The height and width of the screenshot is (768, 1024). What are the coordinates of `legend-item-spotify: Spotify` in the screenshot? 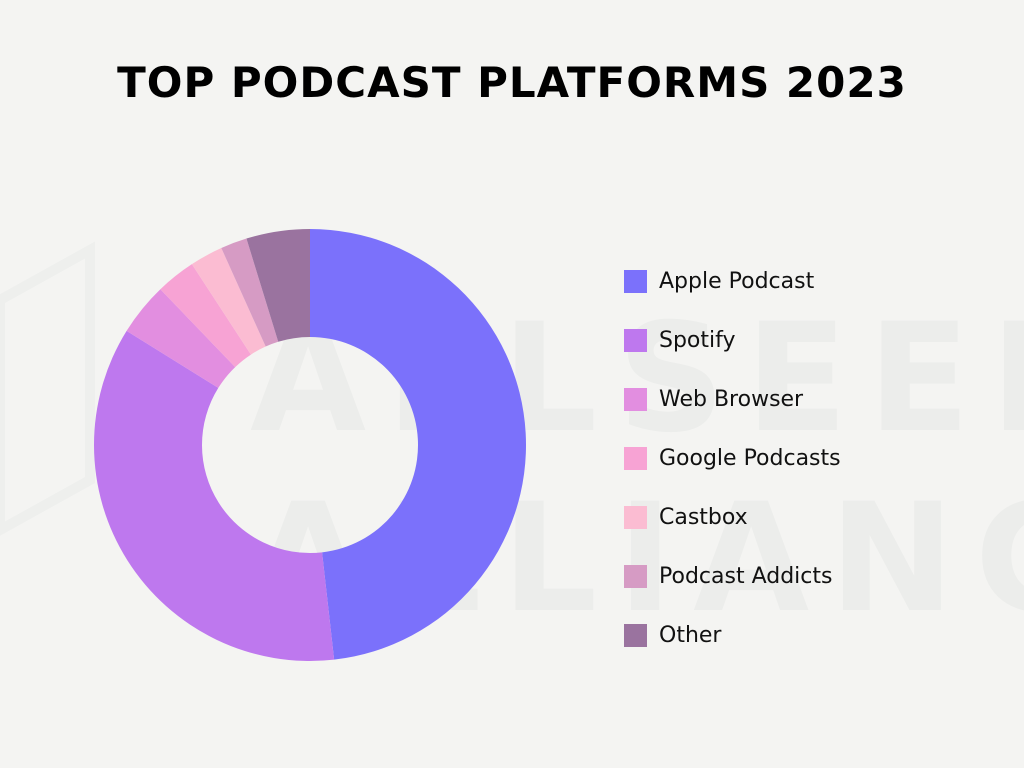 It's located at (814, 340).